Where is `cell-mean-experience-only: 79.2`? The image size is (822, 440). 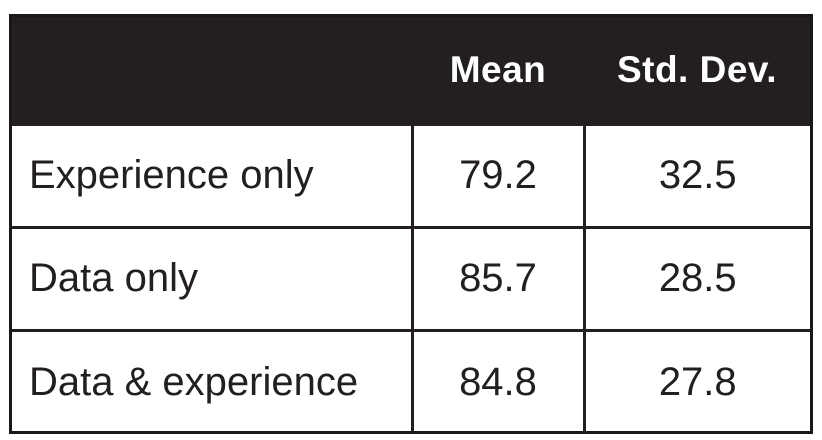
cell-mean-experience-only: 79.2 is located at coordinates (499, 174).